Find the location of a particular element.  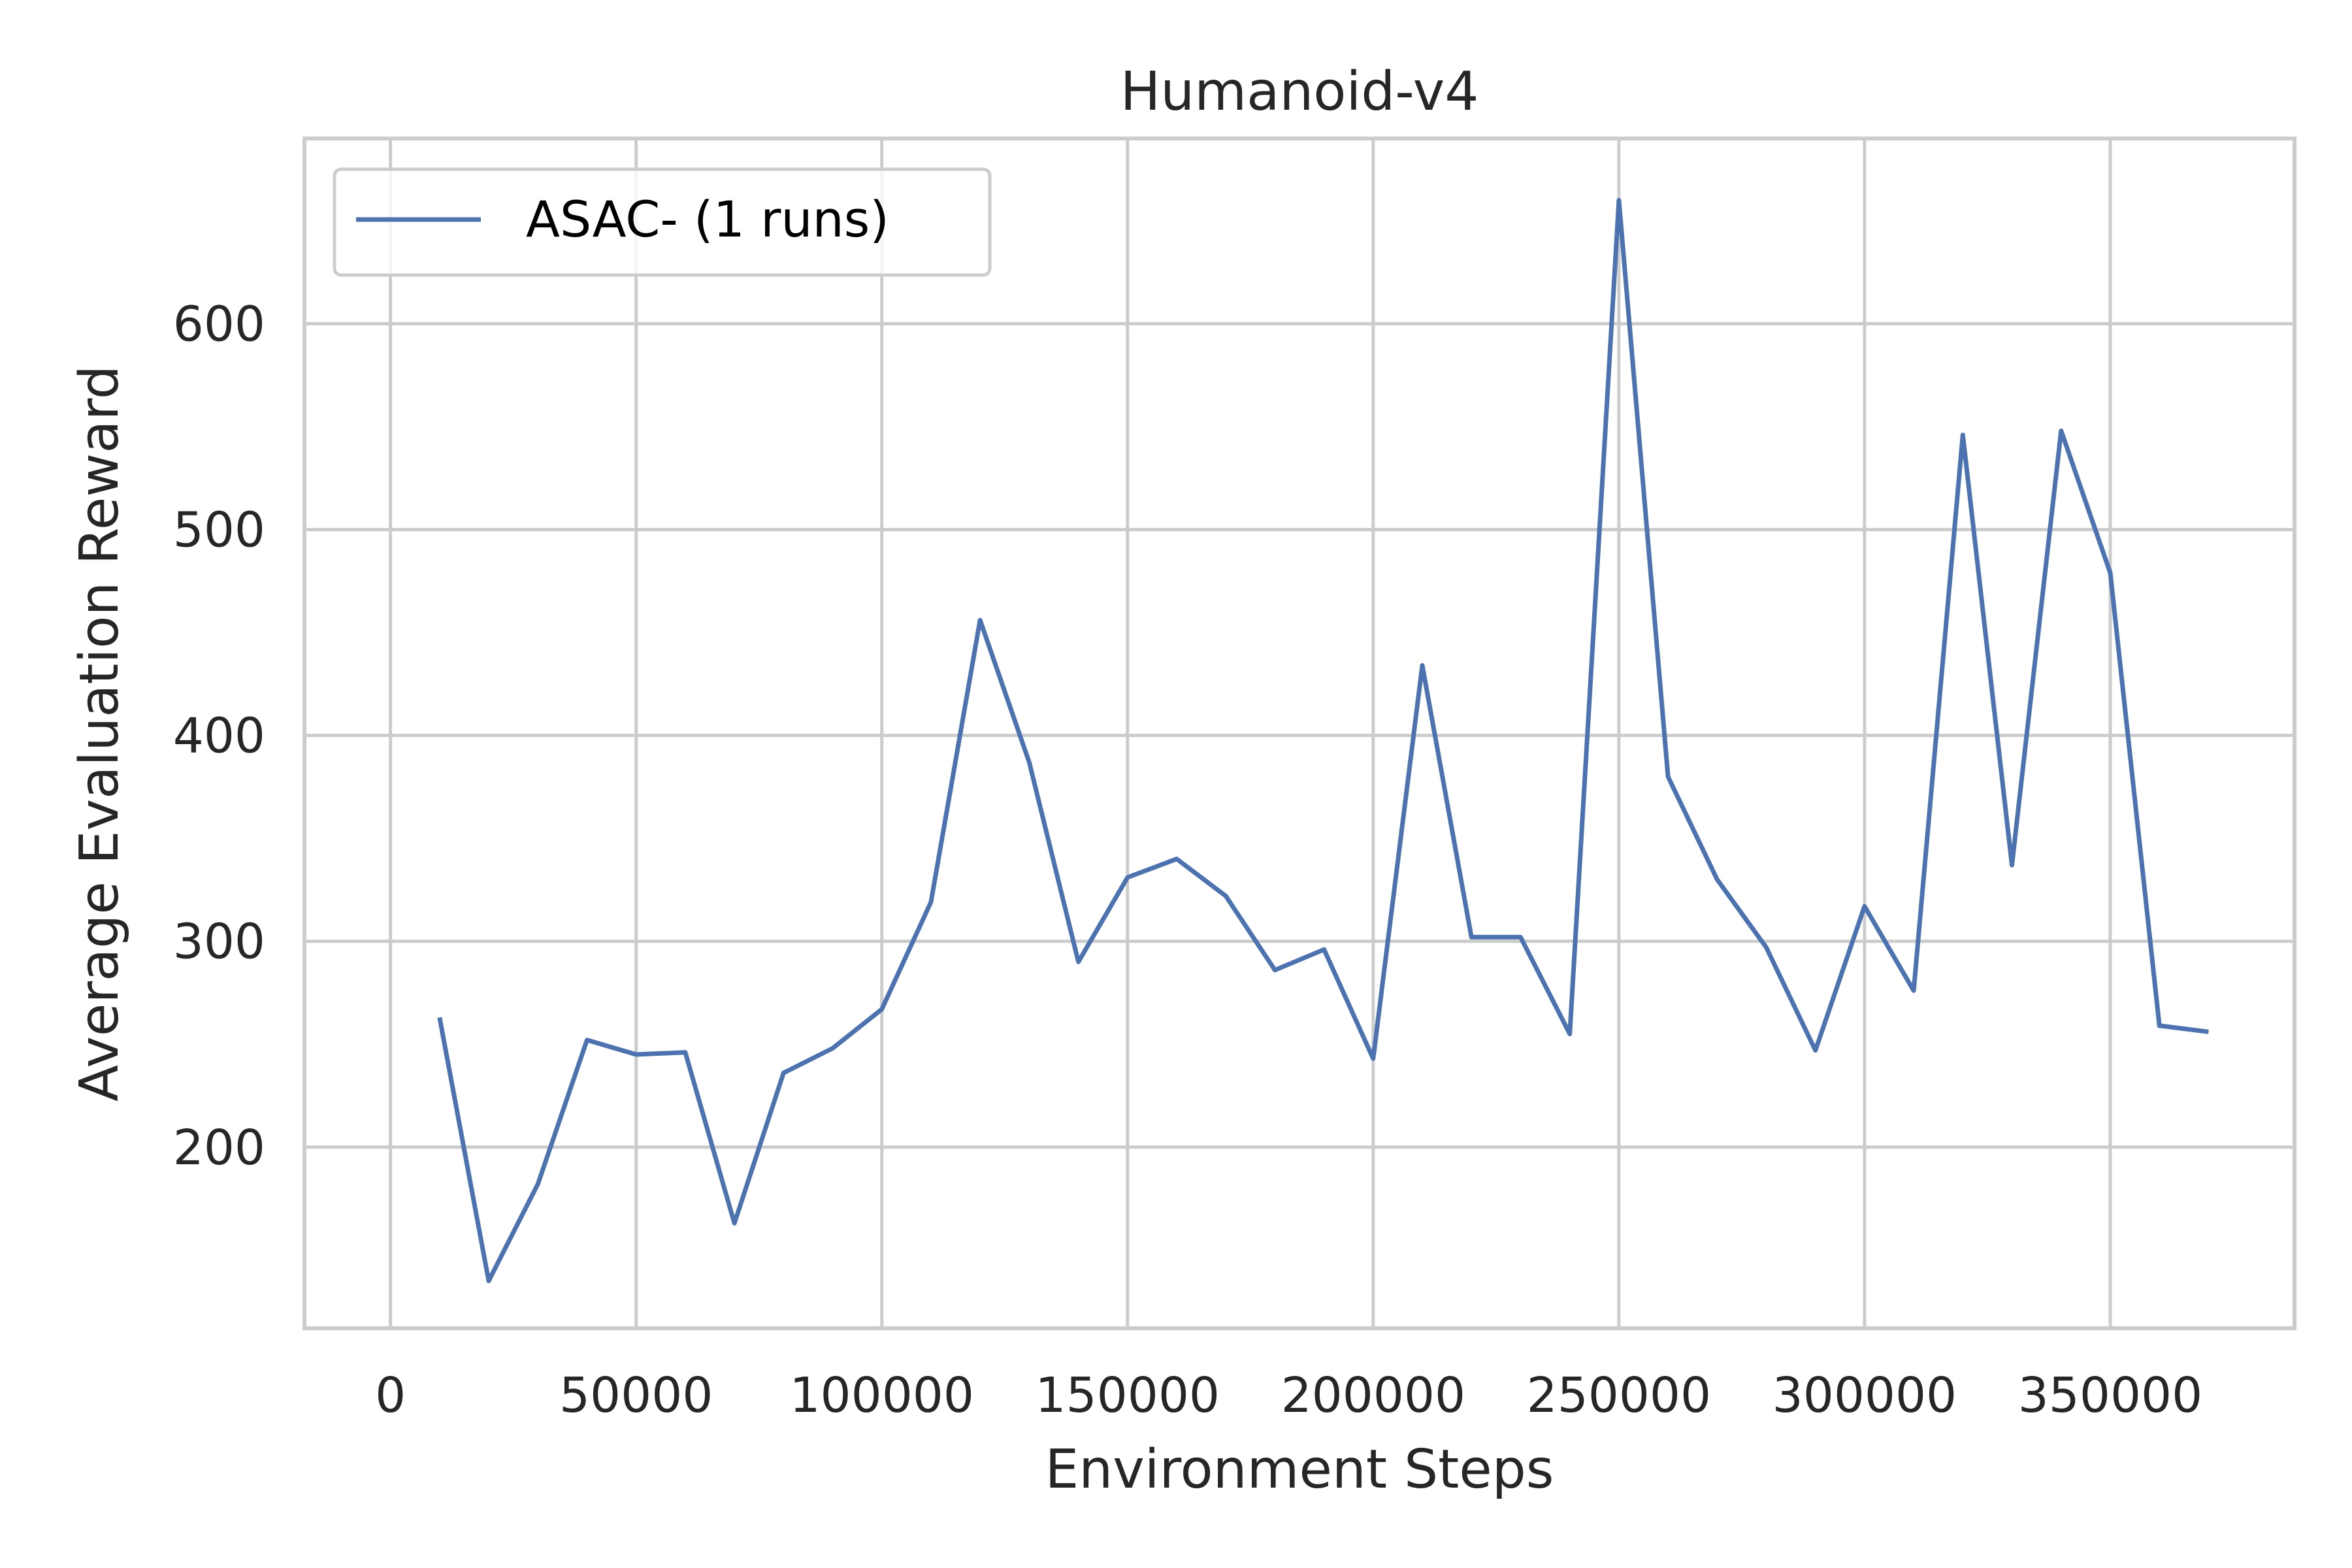

legend-box is located at coordinates (662, 222).